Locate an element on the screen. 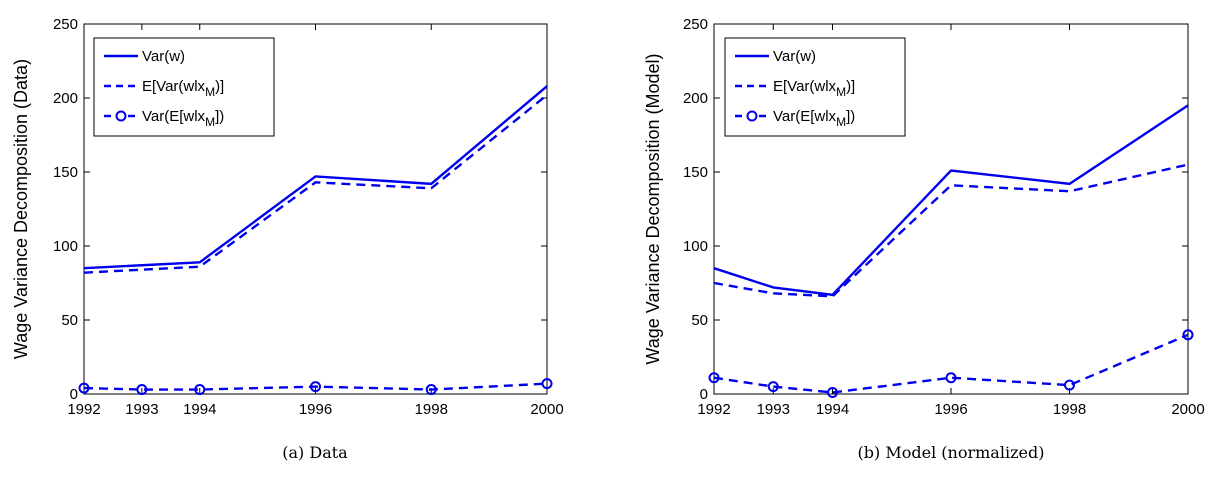  y-axis-label: Wage Variance Decomposition (Model) is located at coordinates (653, 208).